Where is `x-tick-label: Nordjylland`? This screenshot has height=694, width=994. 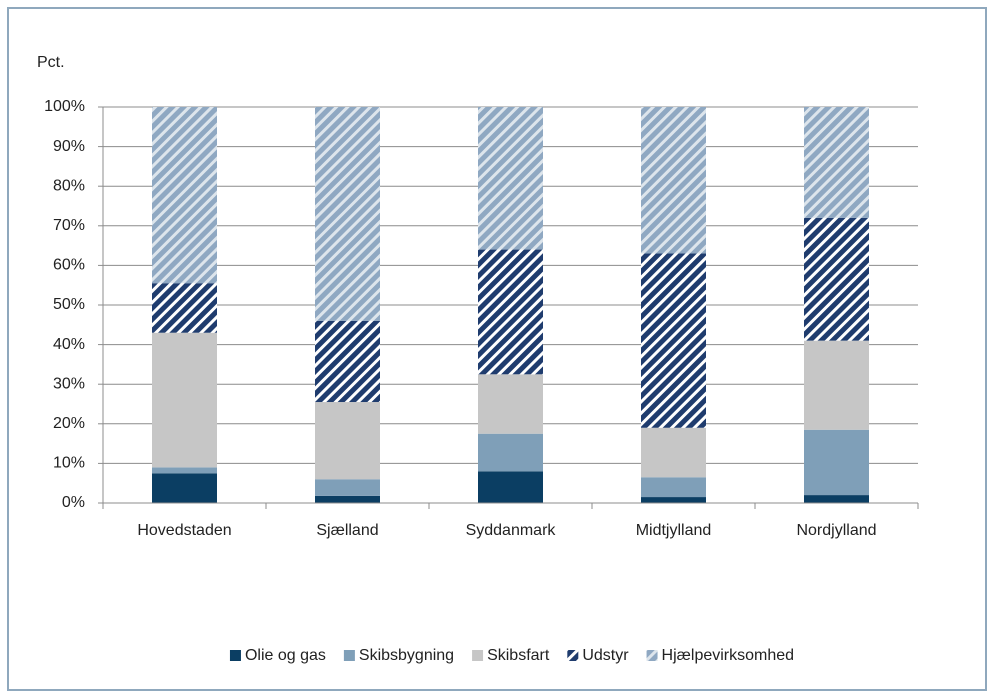 x-tick-label: Nordjylland is located at coordinates (836, 530).